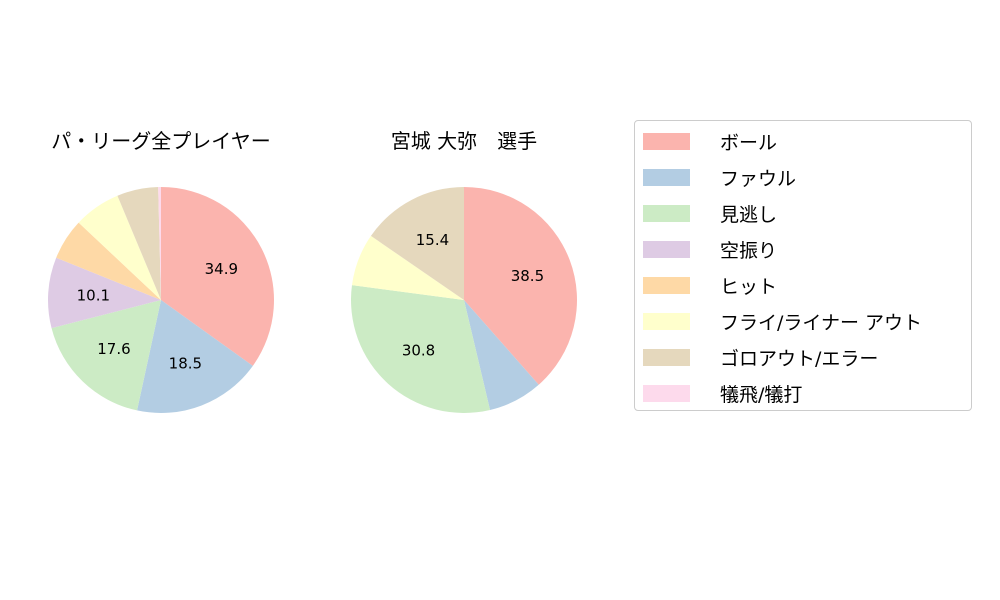 The image size is (1000, 600). Describe the element at coordinates (113, 349) in the screenshot. I see `pie-value-label: 17.6` at that location.